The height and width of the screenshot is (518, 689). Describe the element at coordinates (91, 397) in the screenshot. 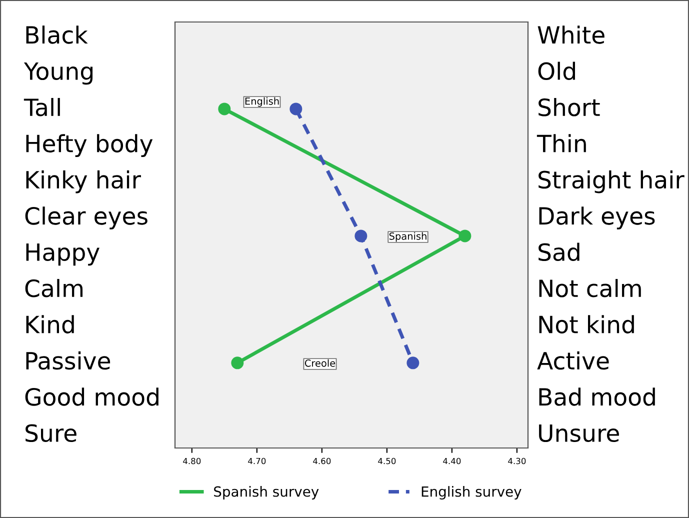

I see `text: Good mood` at that location.